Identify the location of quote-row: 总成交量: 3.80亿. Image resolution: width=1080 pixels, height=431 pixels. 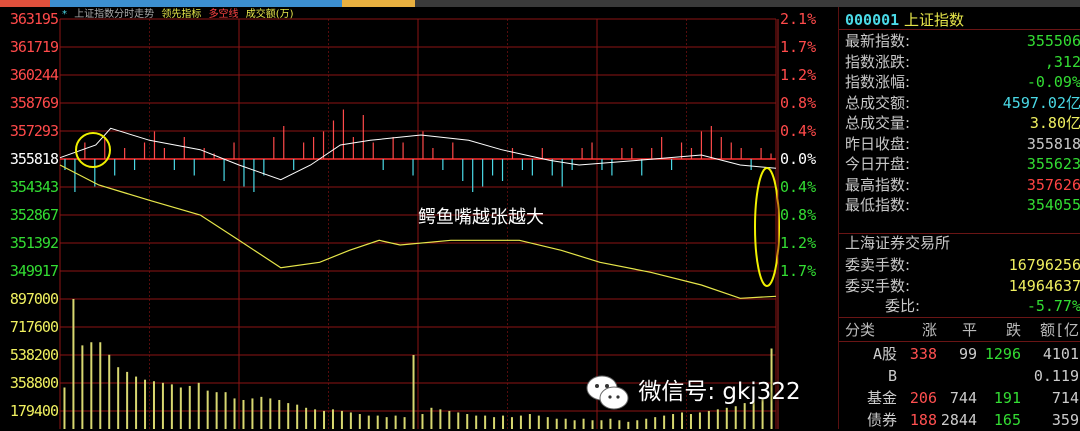
(962, 123).